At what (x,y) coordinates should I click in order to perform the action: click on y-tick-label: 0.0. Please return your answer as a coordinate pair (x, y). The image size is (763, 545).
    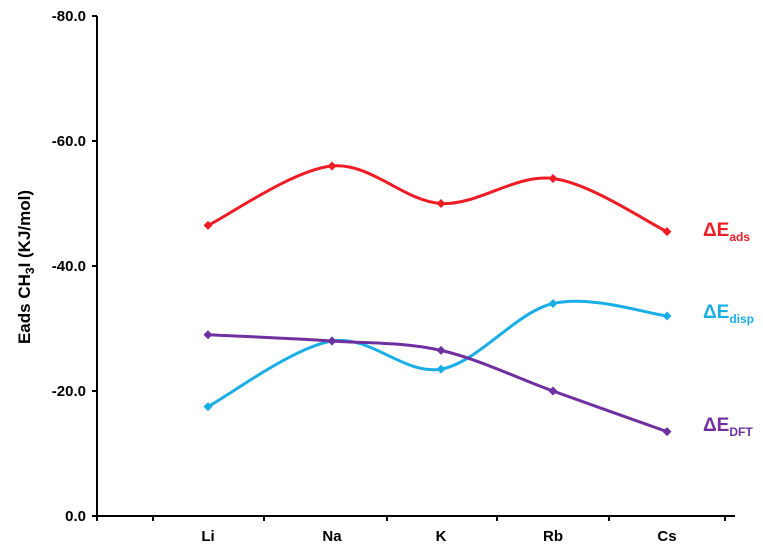
    Looking at the image, I should click on (75, 516).